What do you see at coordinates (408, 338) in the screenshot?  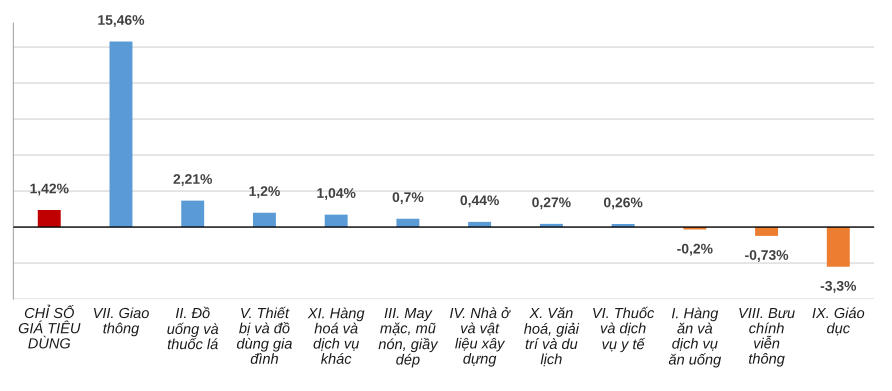 I see `x-tick-label: III. May mặc, mũ nón, giầy dép` at bounding box center [408, 338].